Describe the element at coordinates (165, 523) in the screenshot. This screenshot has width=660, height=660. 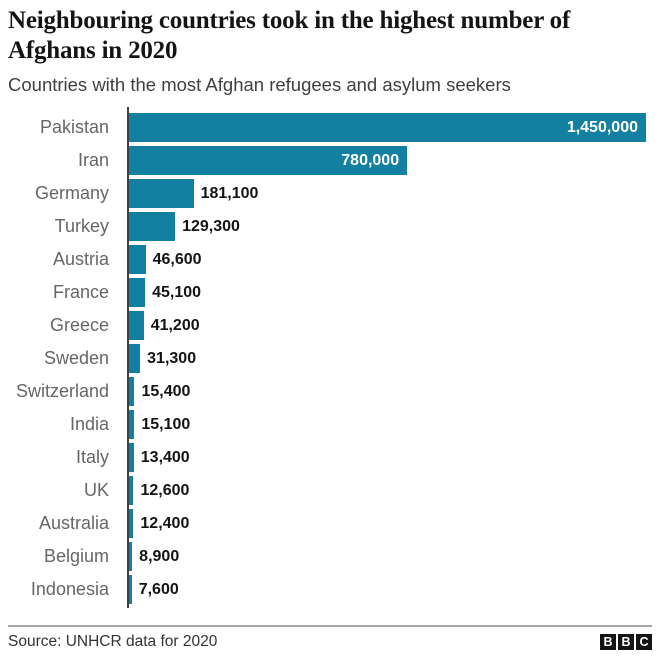
I see `value-label: 12,400` at that location.